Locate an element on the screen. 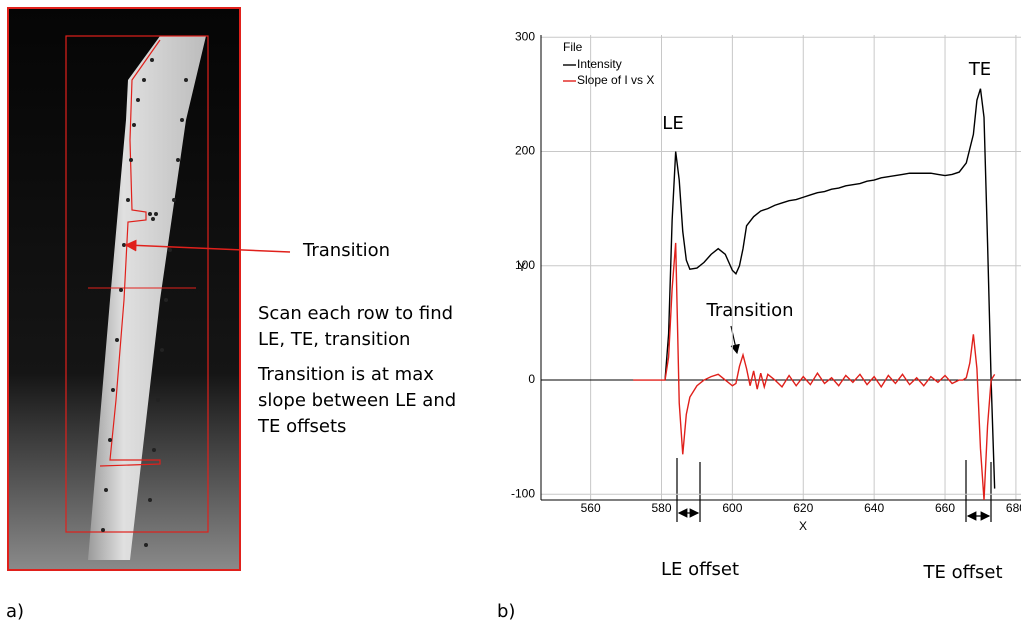 This screenshot has height=628, width=1021. note: Transition is at max is located at coordinates (345, 374).